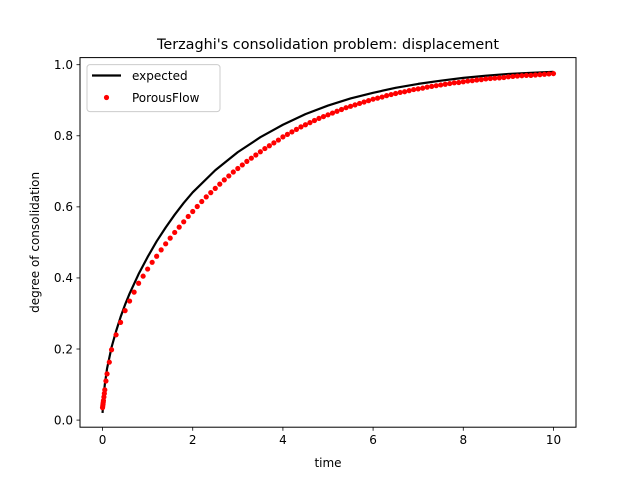  Describe the element at coordinates (63, 207) in the screenshot. I see `y-tick-label: 0.6` at that location.